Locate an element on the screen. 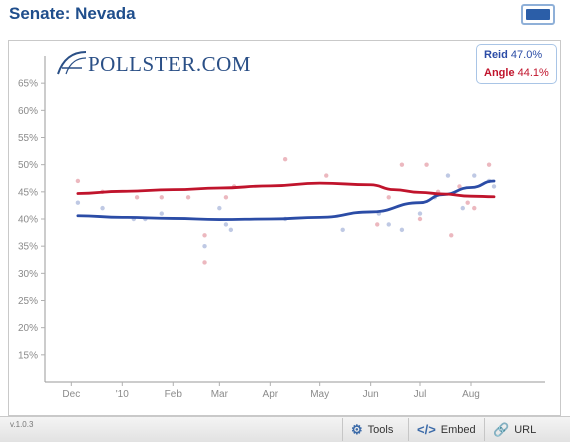 The width and height of the screenshot is (570, 442). chart-legend: Reid 47.0% Angle 44.1% is located at coordinates (516, 64).